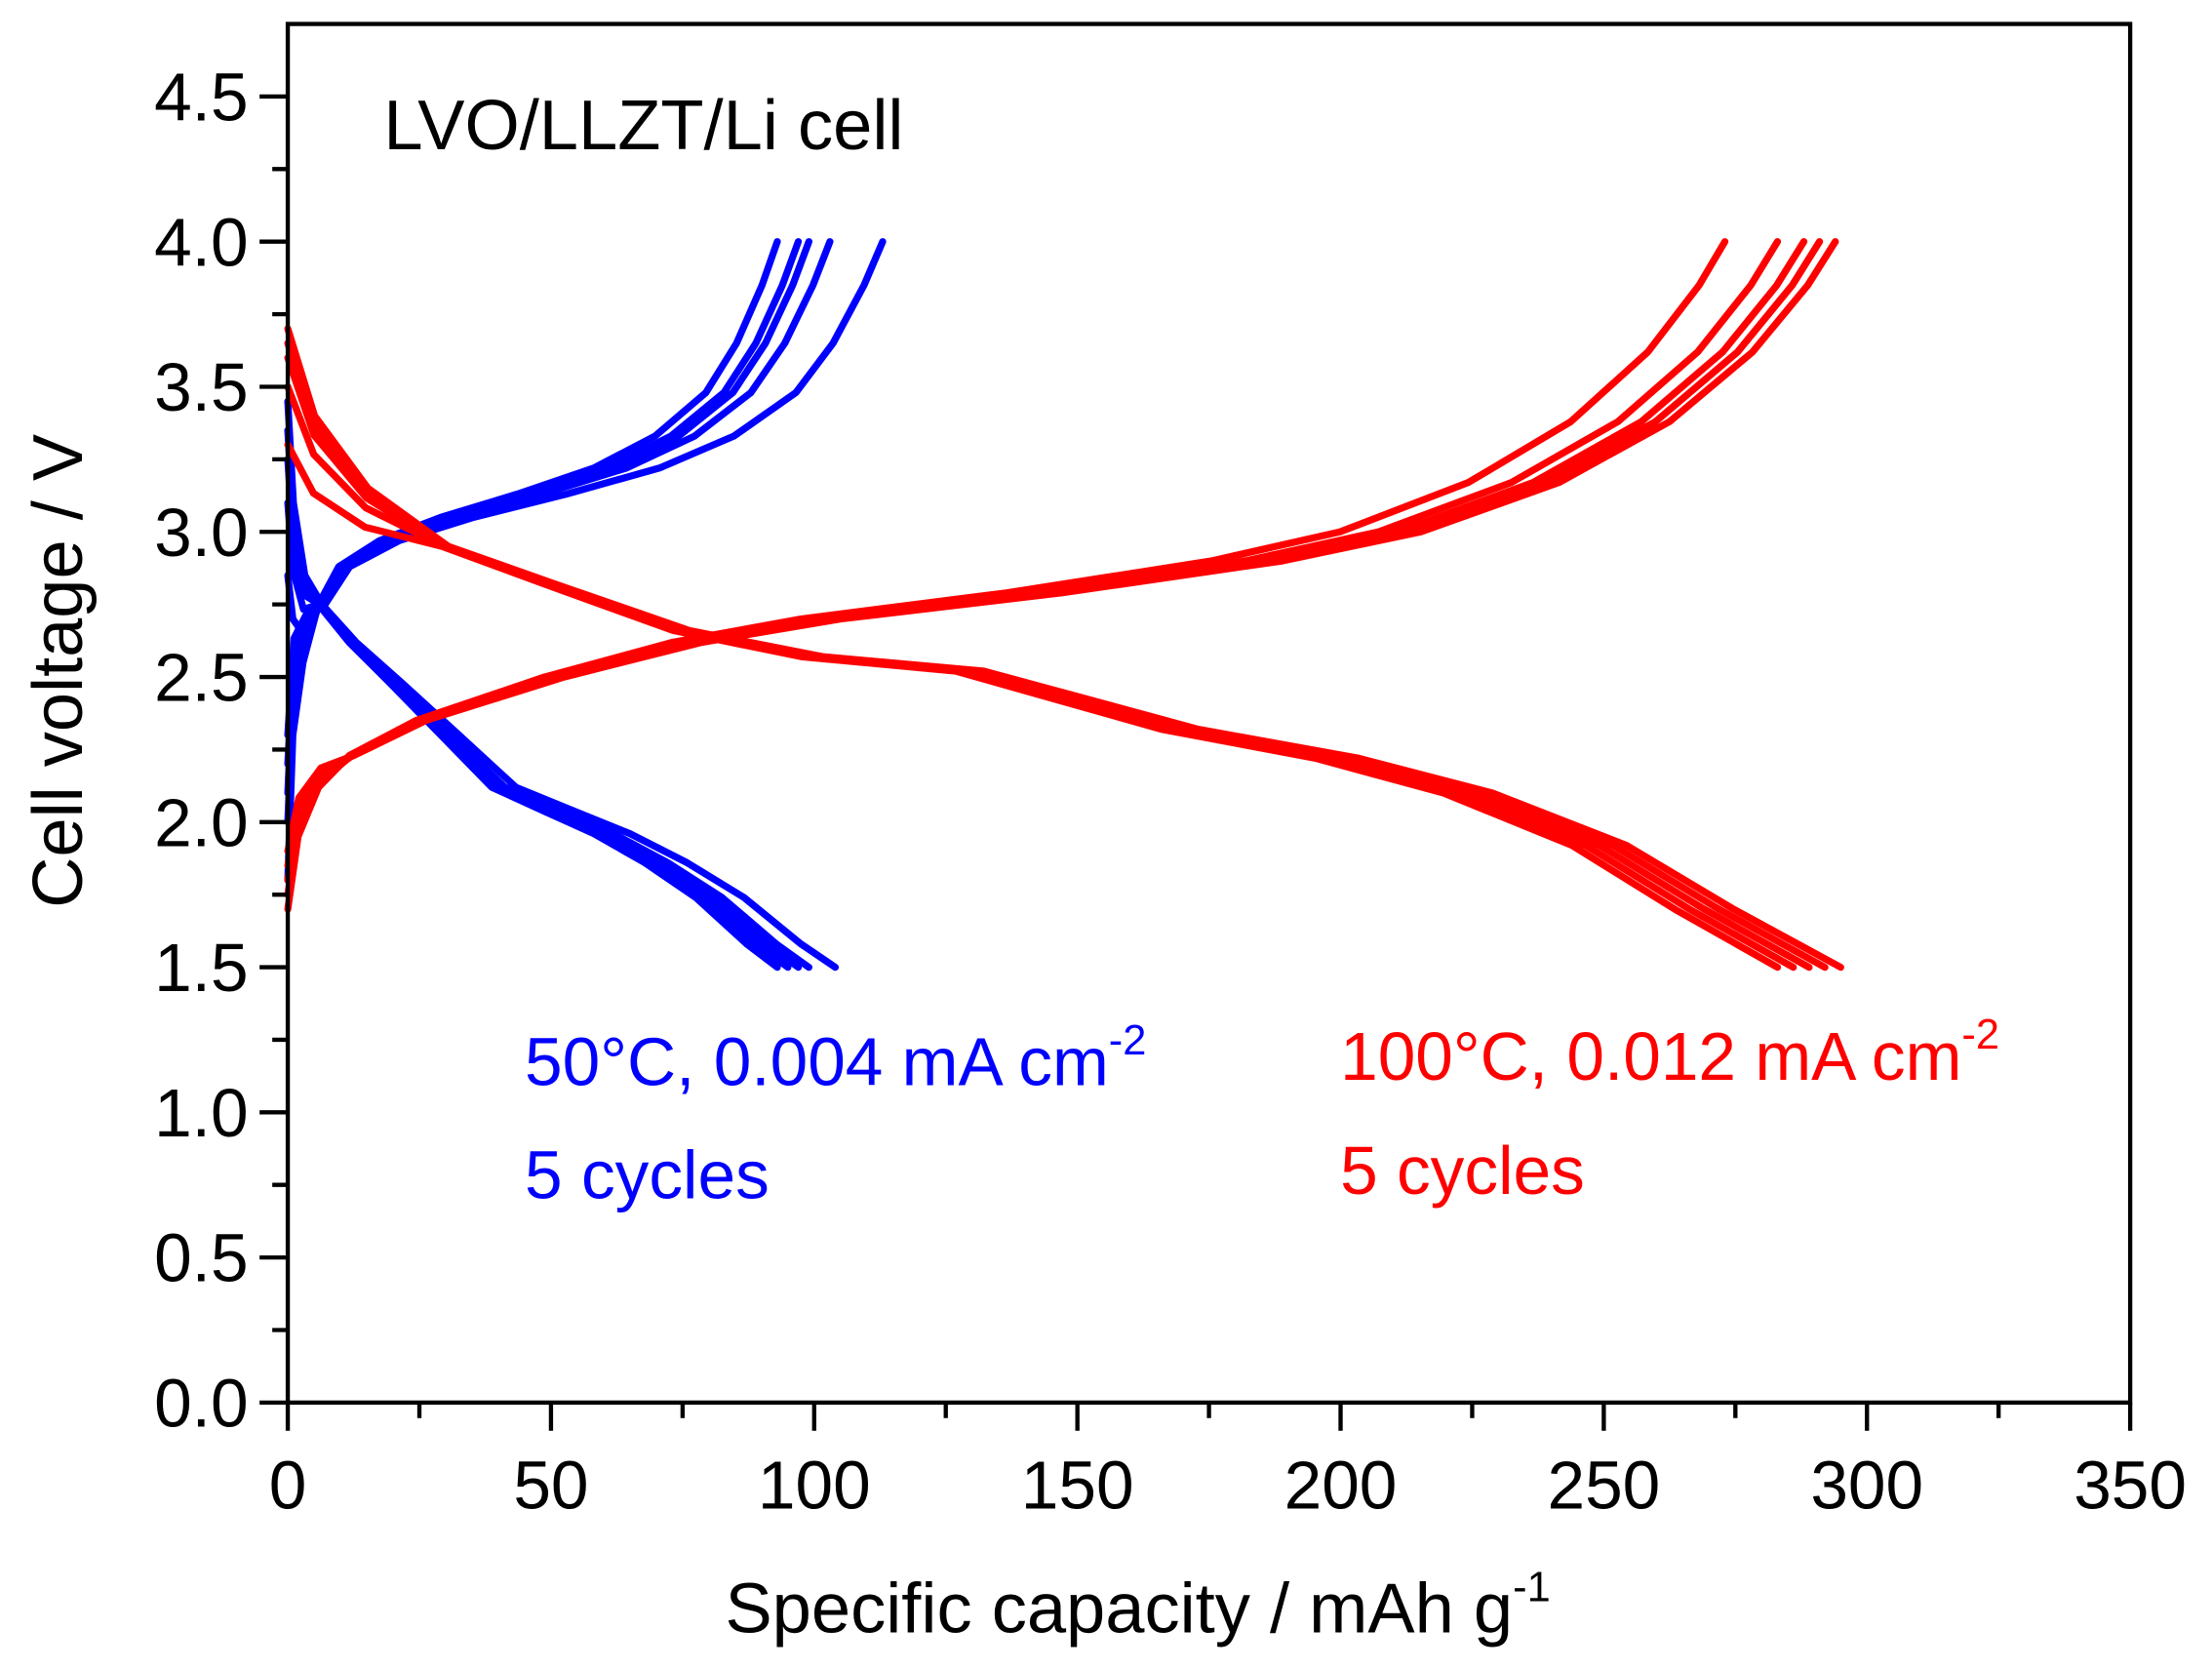 This screenshot has width=2212, height=1669. What do you see at coordinates (288, 1485) in the screenshot?
I see `x-tick-label: 0` at bounding box center [288, 1485].